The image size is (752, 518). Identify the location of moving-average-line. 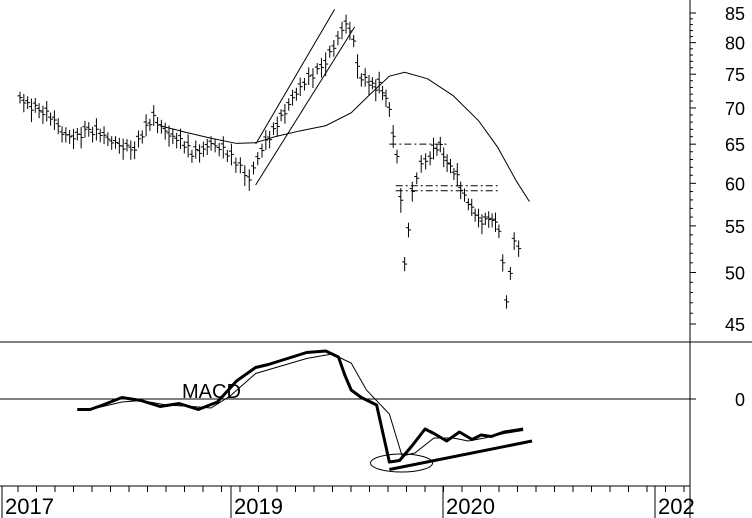
(344, 136).